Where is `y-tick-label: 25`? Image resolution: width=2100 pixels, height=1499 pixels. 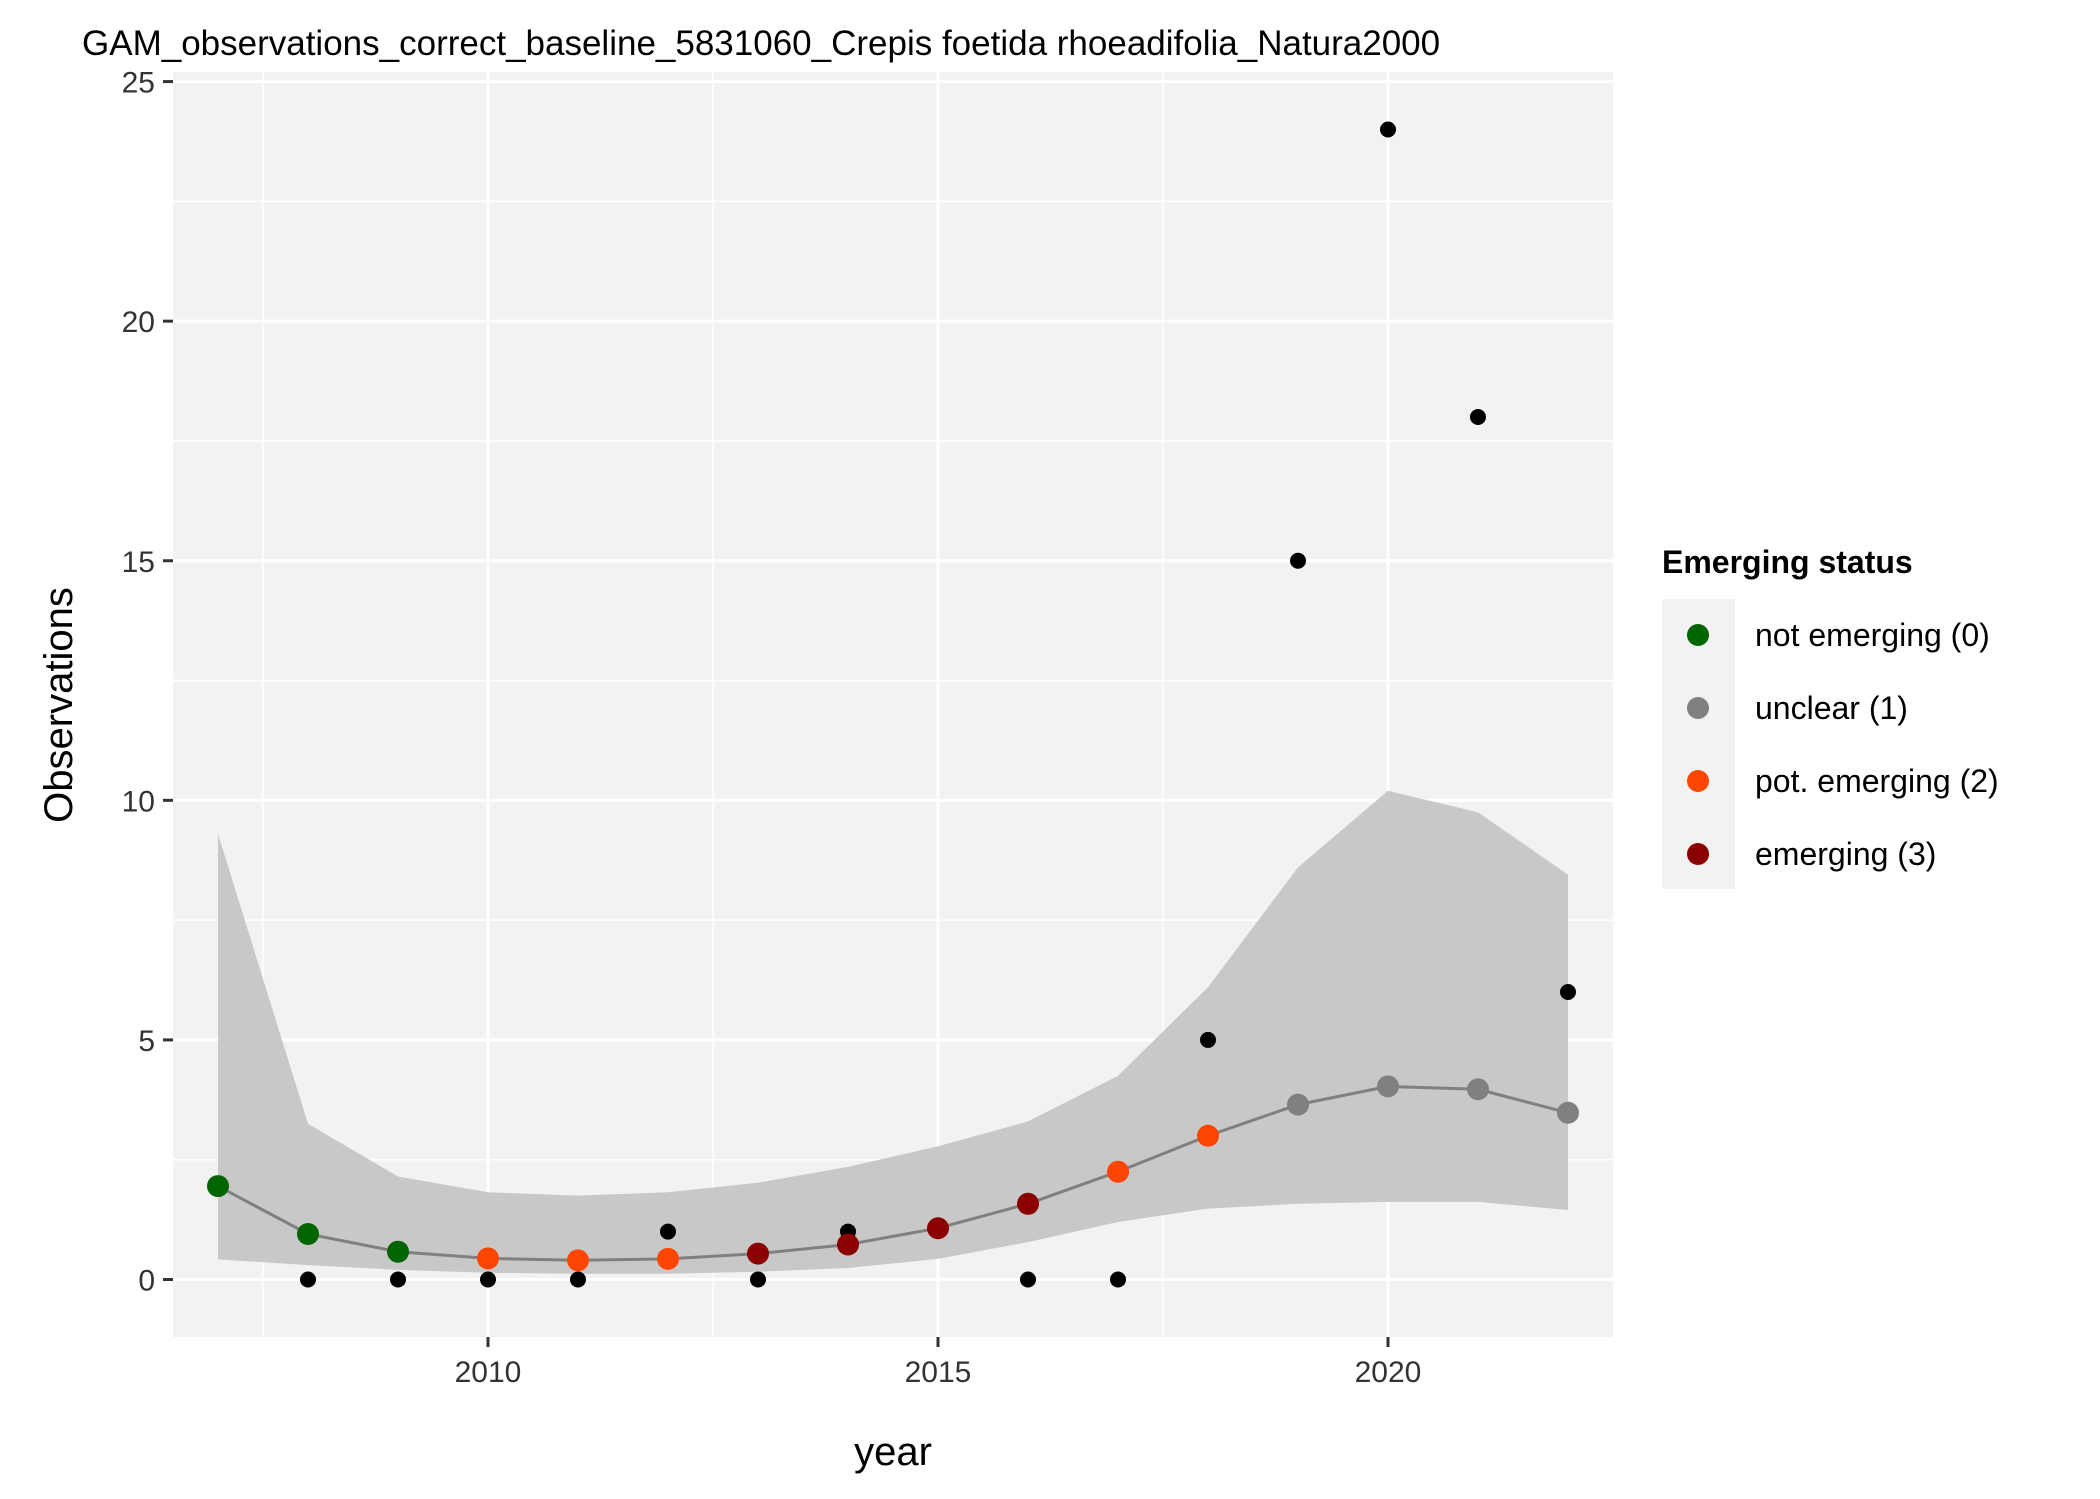
y-tick-label: 25 is located at coordinates (138, 83).